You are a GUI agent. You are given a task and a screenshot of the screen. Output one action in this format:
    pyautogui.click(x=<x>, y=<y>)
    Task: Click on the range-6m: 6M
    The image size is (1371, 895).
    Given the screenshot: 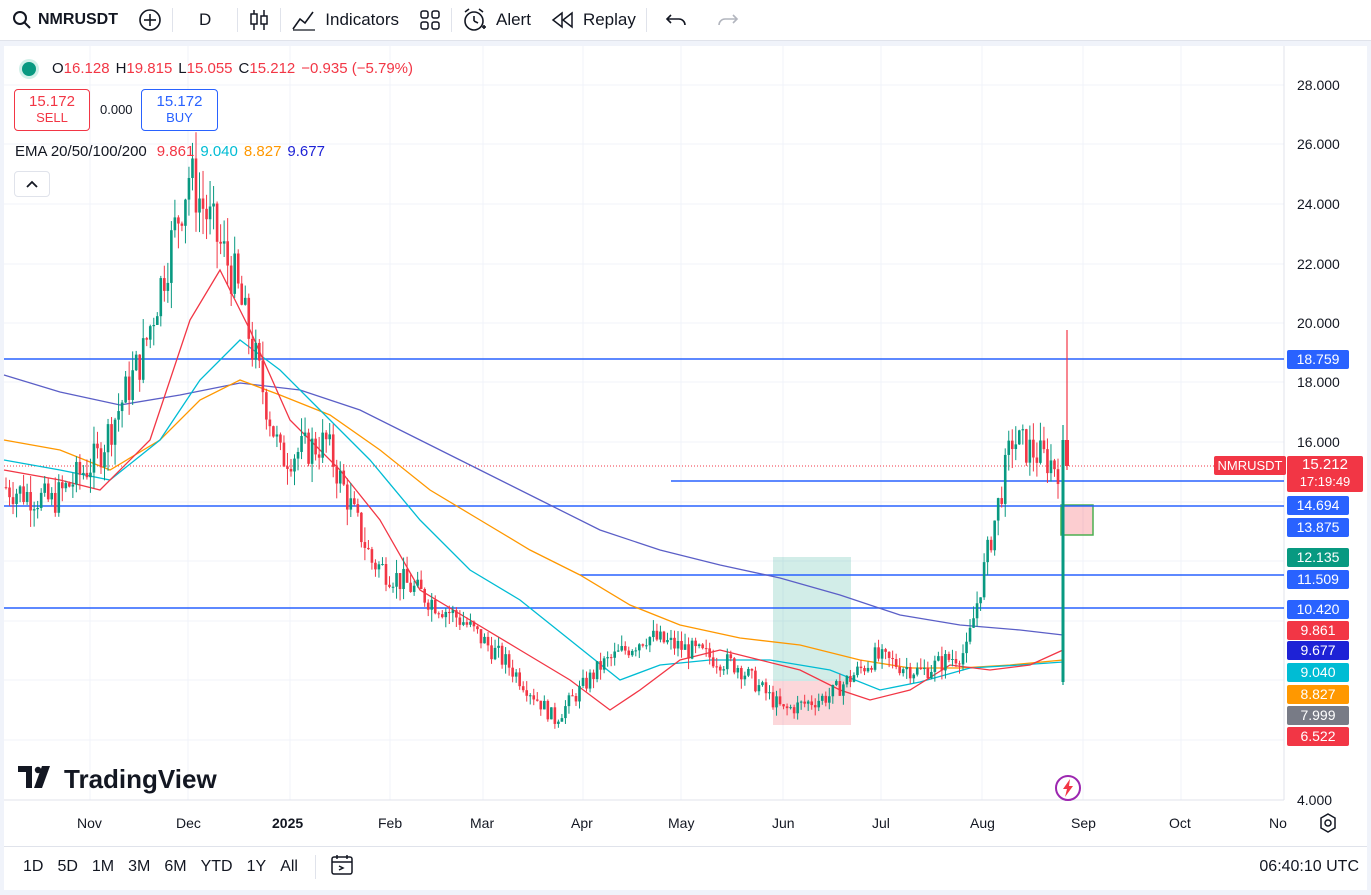 What is the action you would take?
    pyautogui.click(x=175, y=866)
    